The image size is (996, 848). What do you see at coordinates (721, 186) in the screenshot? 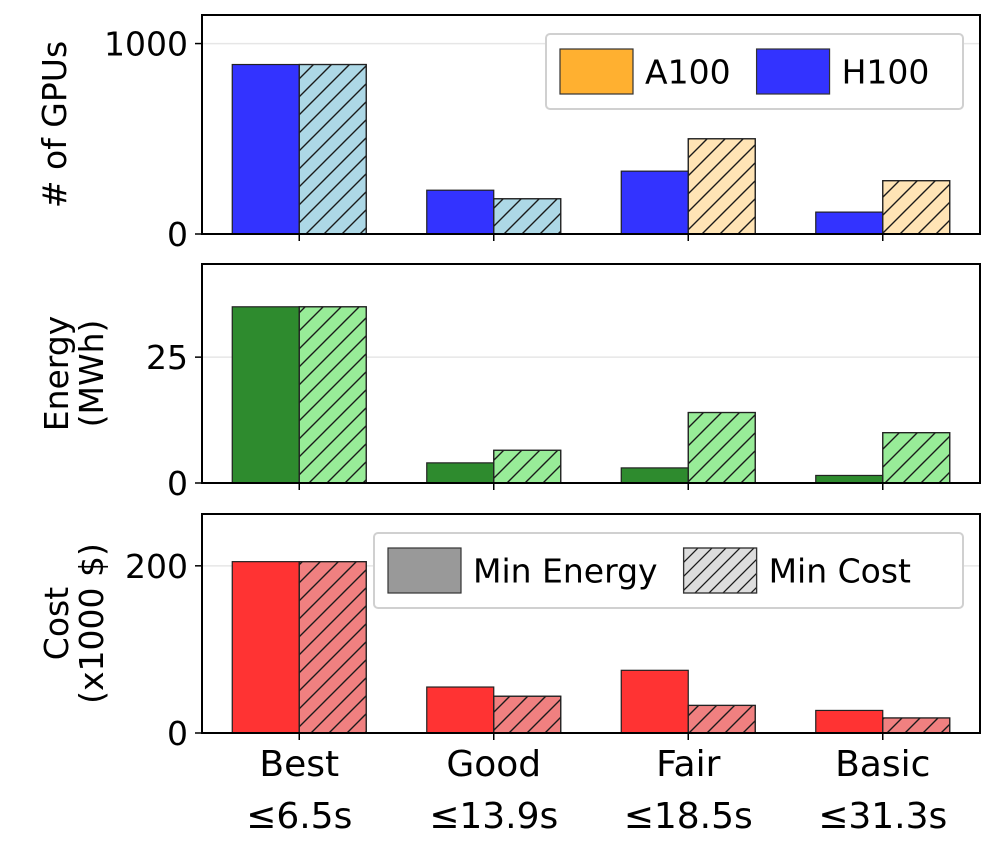
I see `bar-hatch-gpus-fair` at bounding box center [721, 186].